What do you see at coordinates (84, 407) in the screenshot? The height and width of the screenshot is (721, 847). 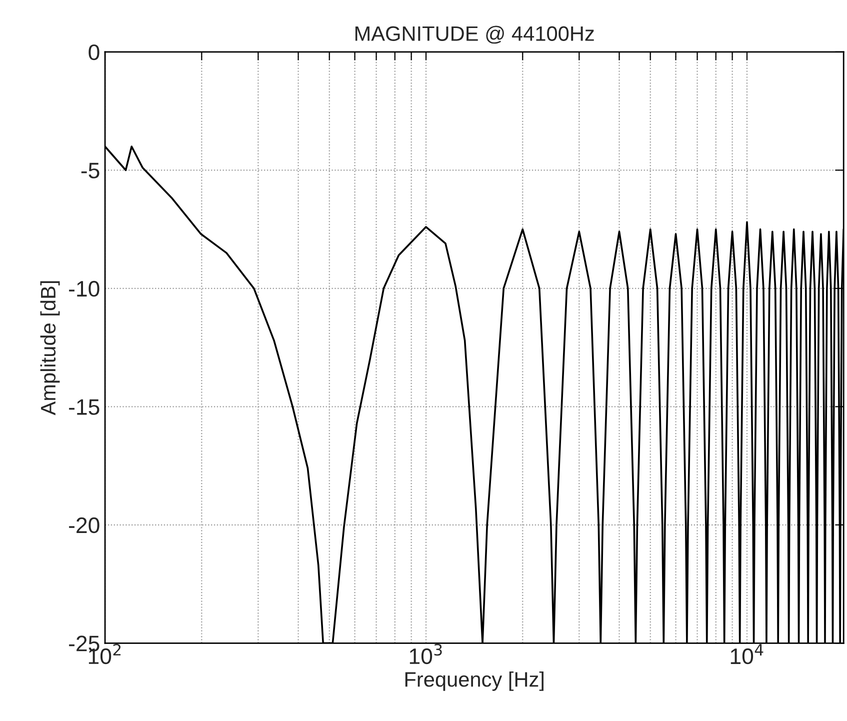 I see `y-tick-label: -15` at bounding box center [84, 407].